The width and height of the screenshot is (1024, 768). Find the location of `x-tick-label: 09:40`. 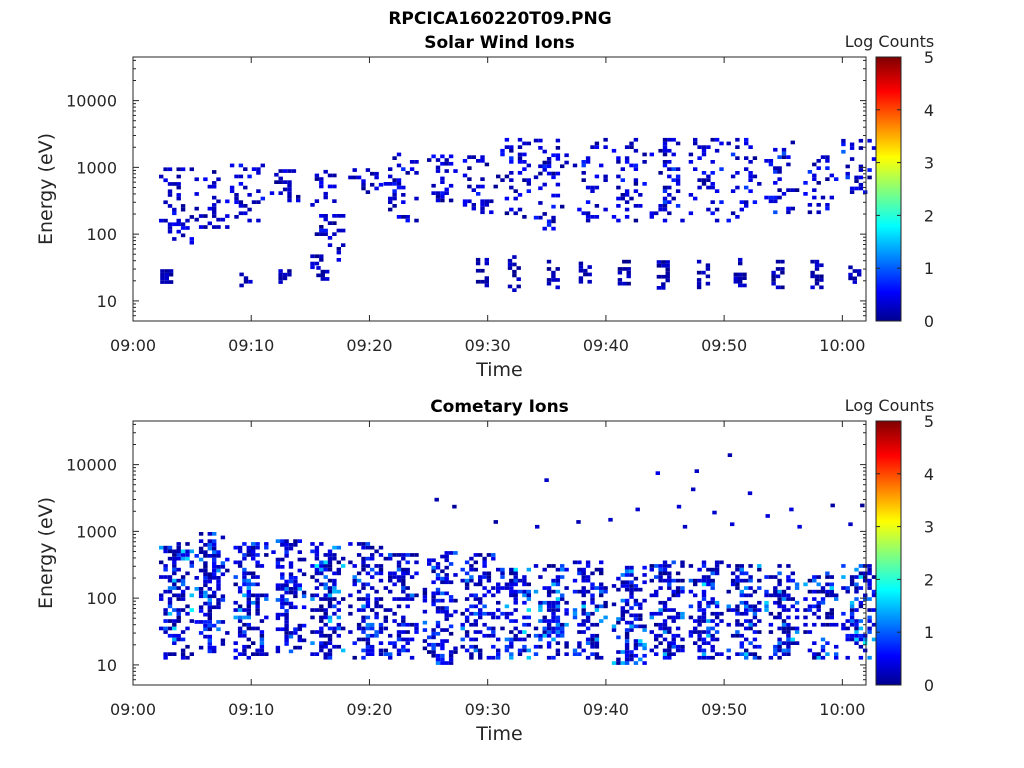

x-tick-label: 09:40 is located at coordinates (606, 345).